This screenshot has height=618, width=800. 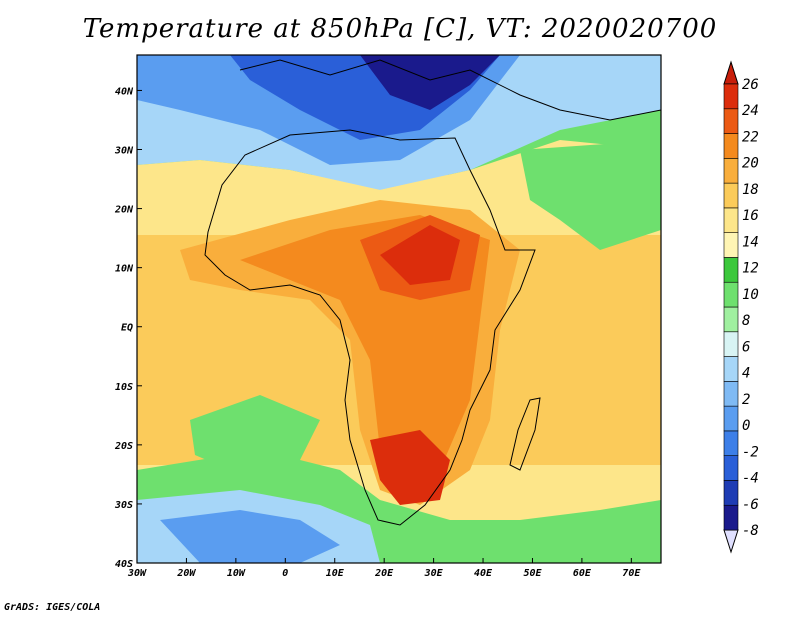 What do you see at coordinates (236, 573) in the screenshot?
I see `x-tick-label: 10W` at bounding box center [236, 573].